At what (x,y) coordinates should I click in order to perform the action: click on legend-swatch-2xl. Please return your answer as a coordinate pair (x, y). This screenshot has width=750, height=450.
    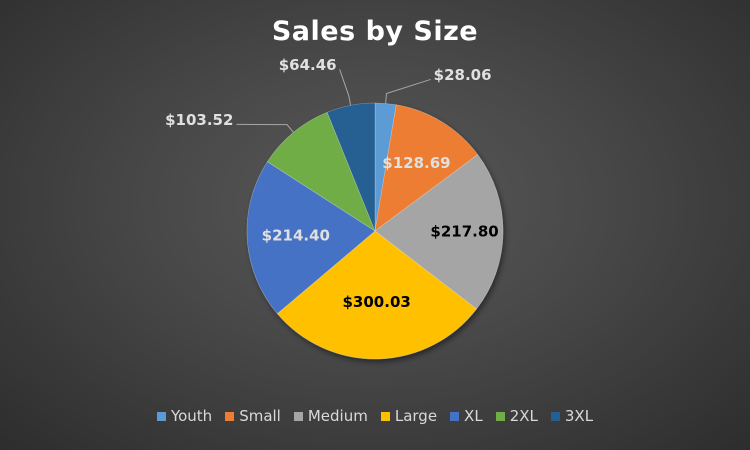
    Looking at the image, I should click on (500, 416).